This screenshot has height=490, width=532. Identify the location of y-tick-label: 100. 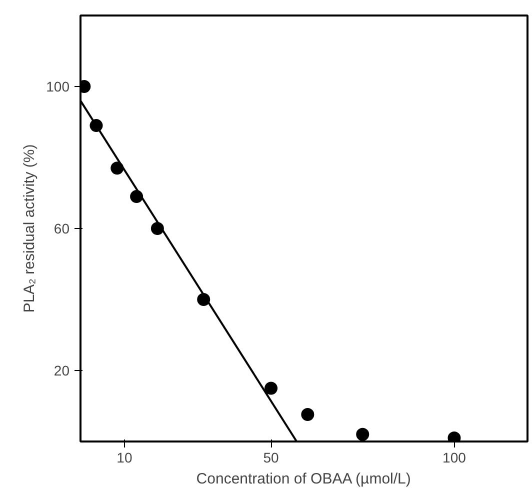
(58, 86).